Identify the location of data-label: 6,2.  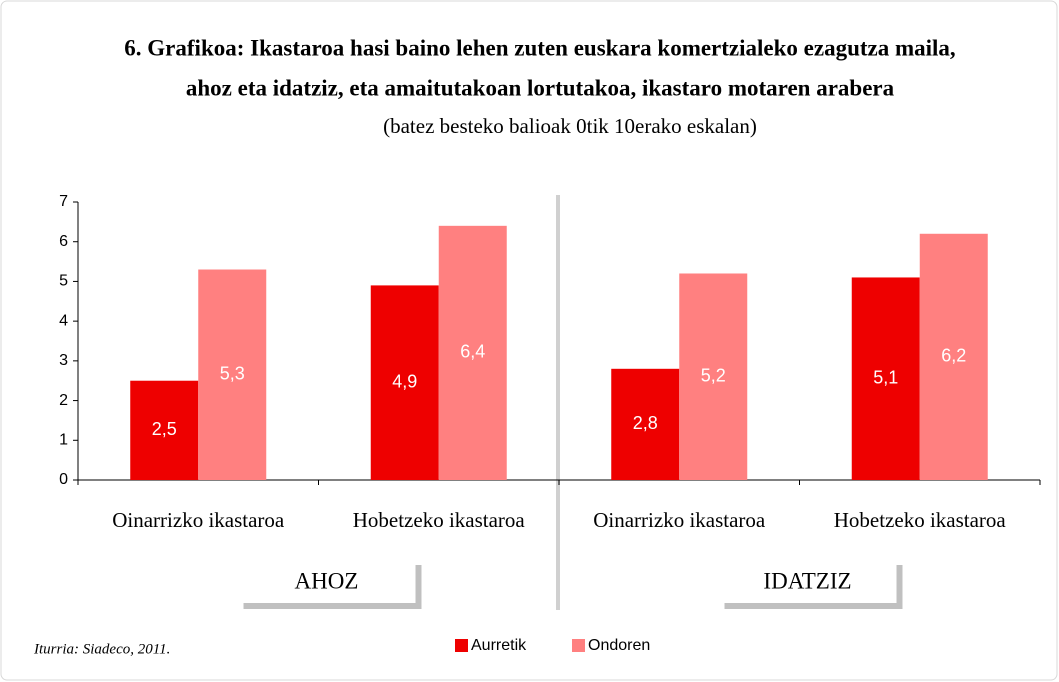
(953, 356).